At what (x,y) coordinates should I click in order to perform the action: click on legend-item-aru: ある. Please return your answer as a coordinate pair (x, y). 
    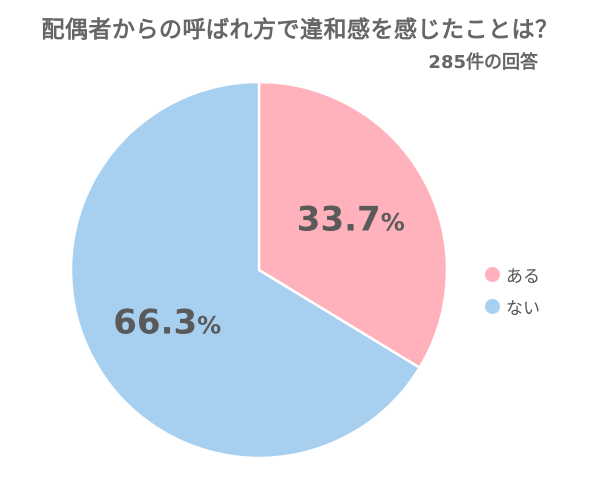
    Looking at the image, I should click on (512, 274).